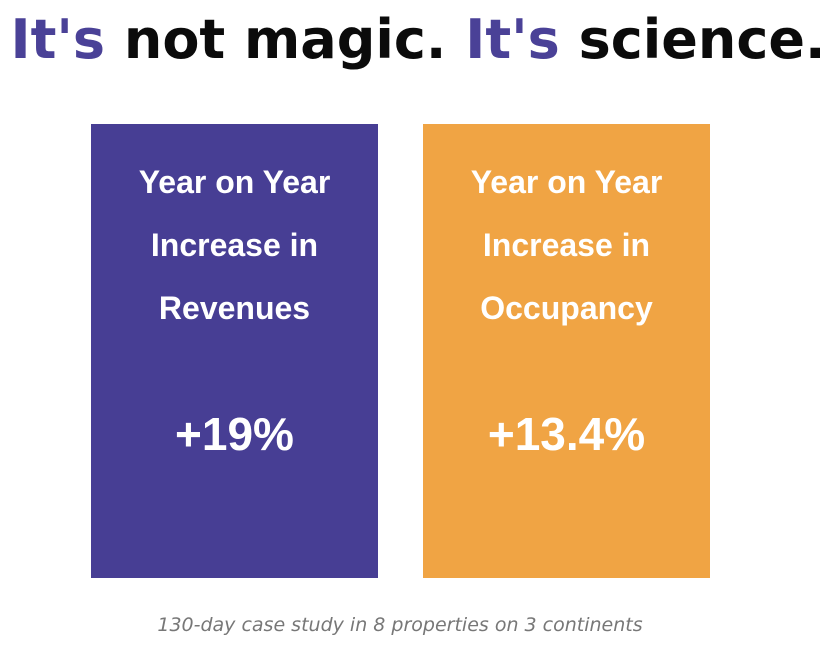 This screenshot has width=836, height=648. Describe the element at coordinates (285, 39) in the screenshot. I see `headline-text-1: not magic.` at that location.